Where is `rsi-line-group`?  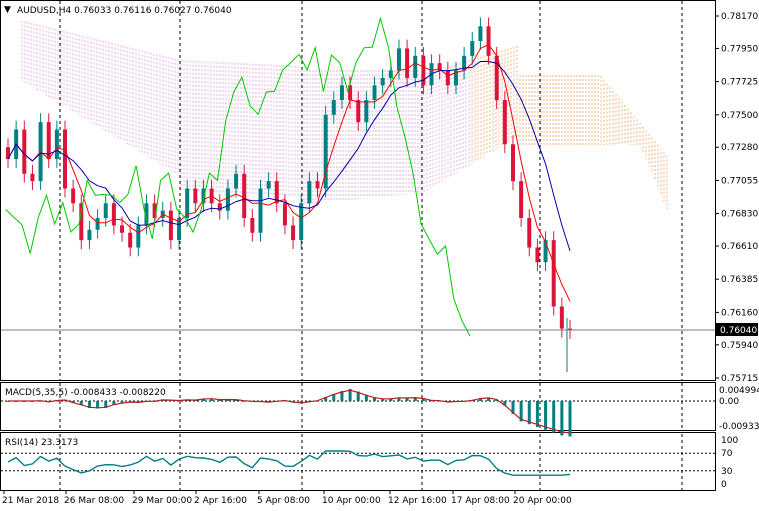
rsi-line-group is located at coordinates (358, 463).